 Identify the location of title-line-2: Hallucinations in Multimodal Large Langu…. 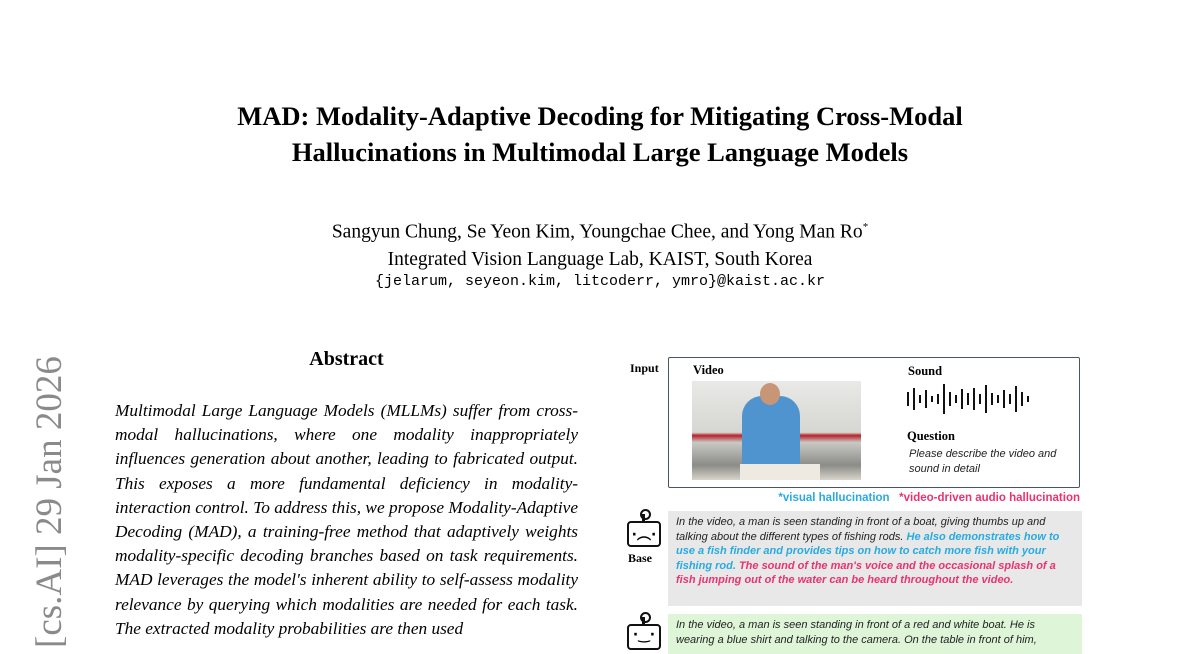
(600, 152).